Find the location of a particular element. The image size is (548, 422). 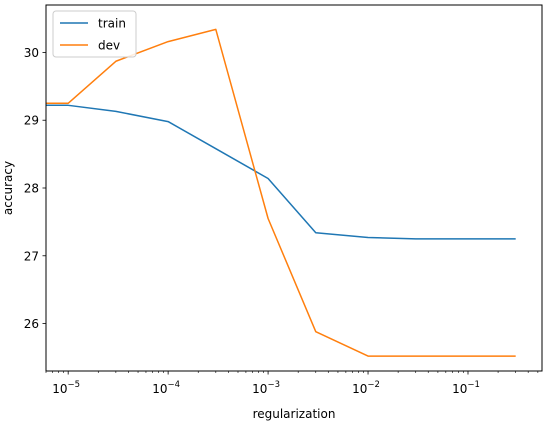

legend-label-train: train is located at coordinates (112, 24).